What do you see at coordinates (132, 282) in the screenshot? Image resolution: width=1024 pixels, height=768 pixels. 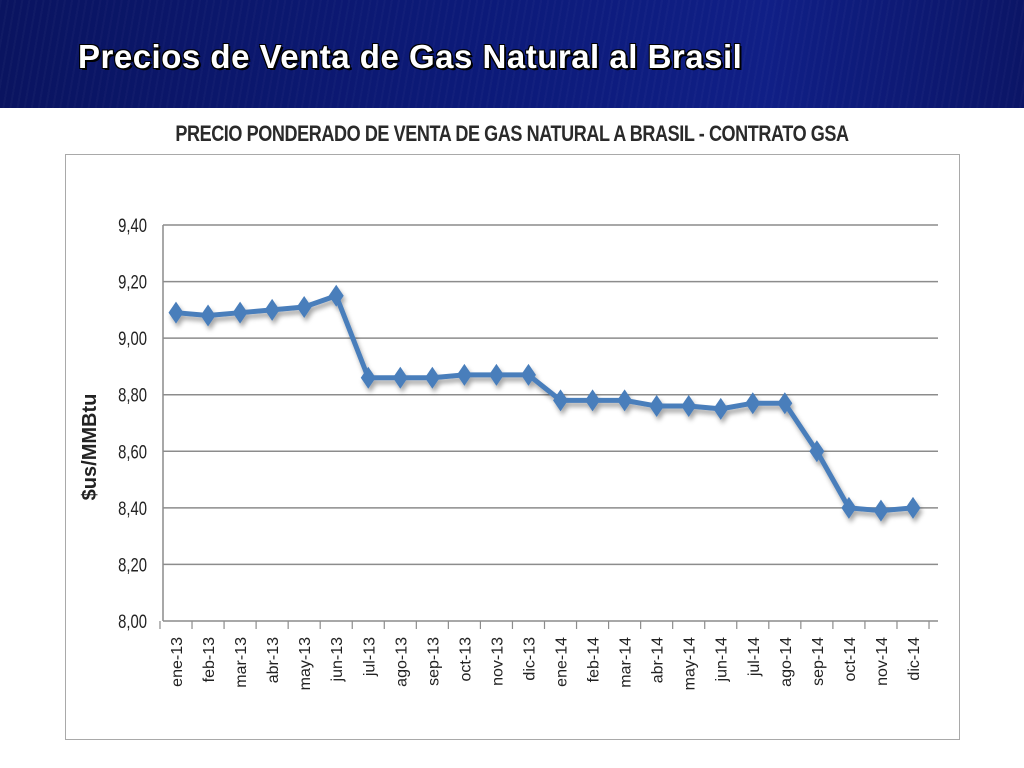 I see `y-tick-label: 9,20` at bounding box center [132, 282].